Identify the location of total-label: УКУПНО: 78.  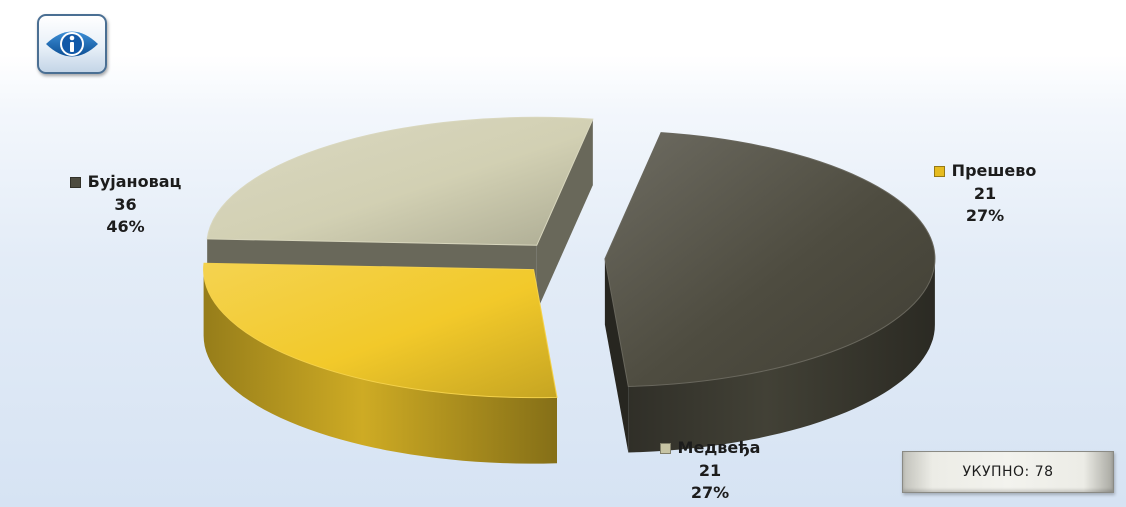
(1008, 472).